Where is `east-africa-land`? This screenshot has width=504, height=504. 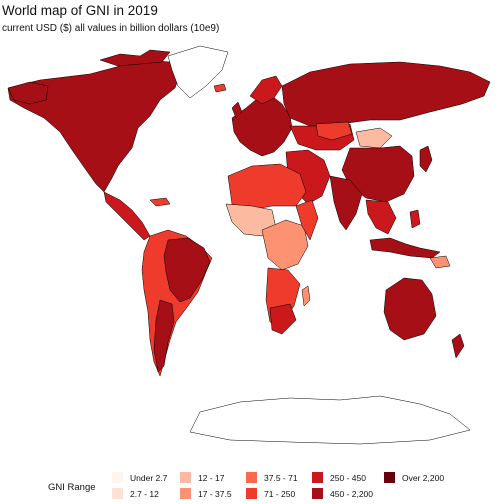 east-africa-land is located at coordinates (307, 220).